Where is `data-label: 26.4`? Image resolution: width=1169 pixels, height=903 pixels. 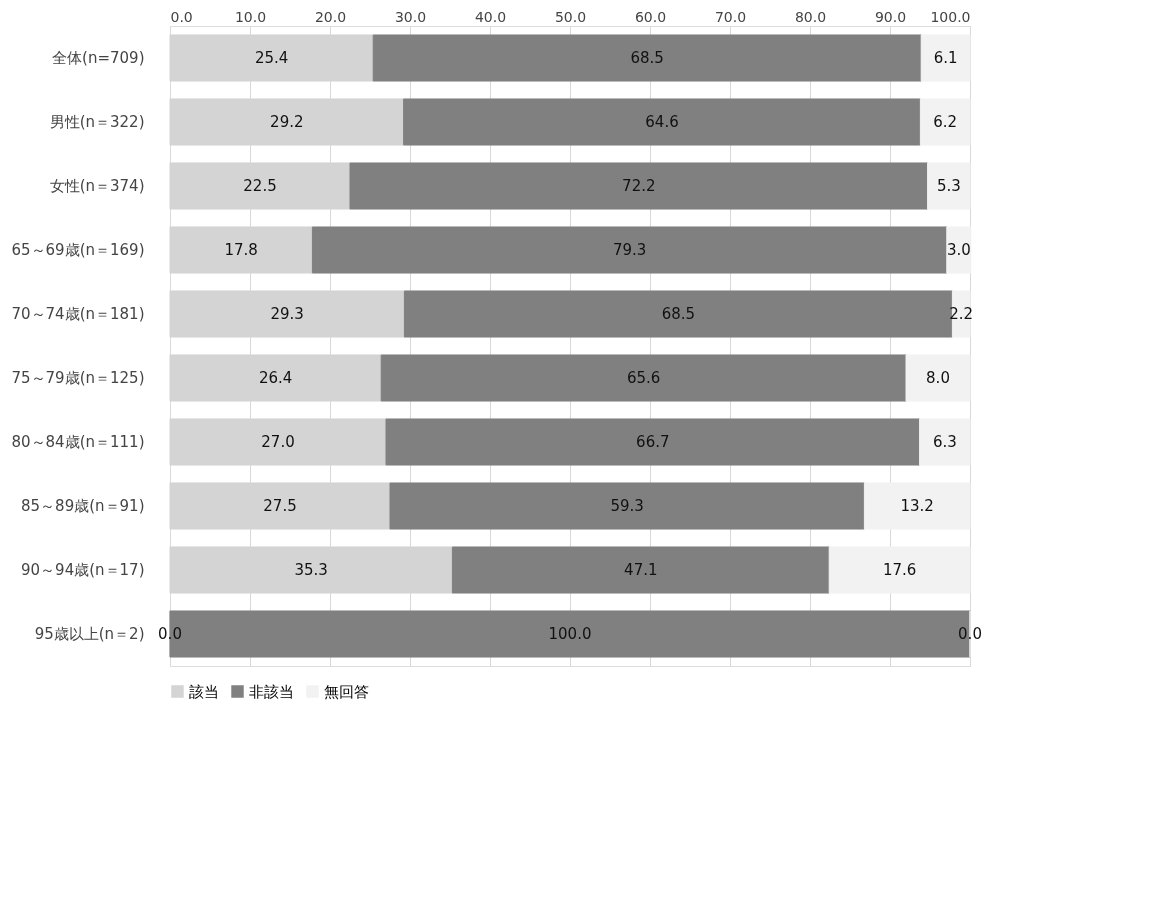
data-label: 26.4 is located at coordinates (275, 378).